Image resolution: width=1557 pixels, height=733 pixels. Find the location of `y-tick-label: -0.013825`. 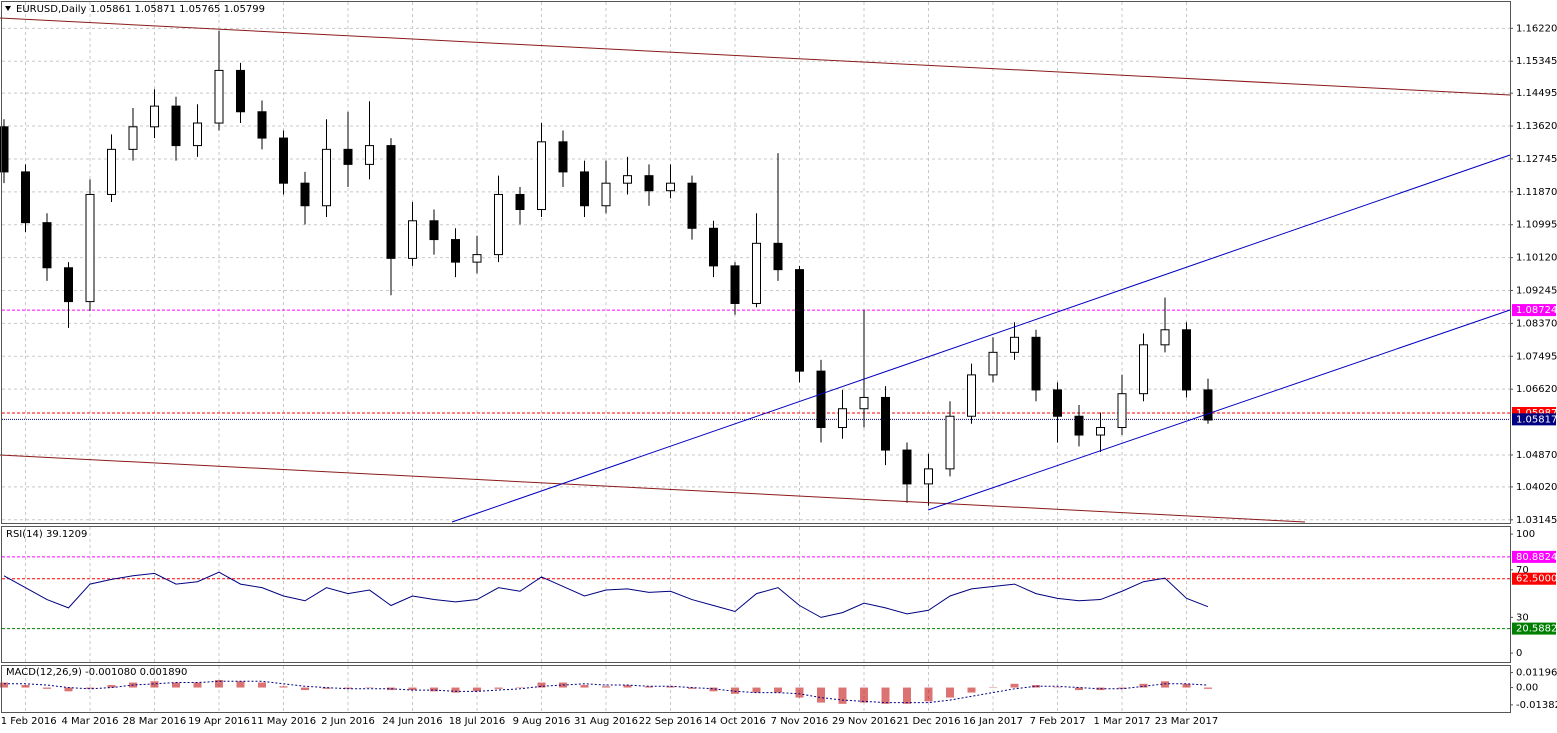

y-tick-label: -0.013825 is located at coordinates (1536, 705).